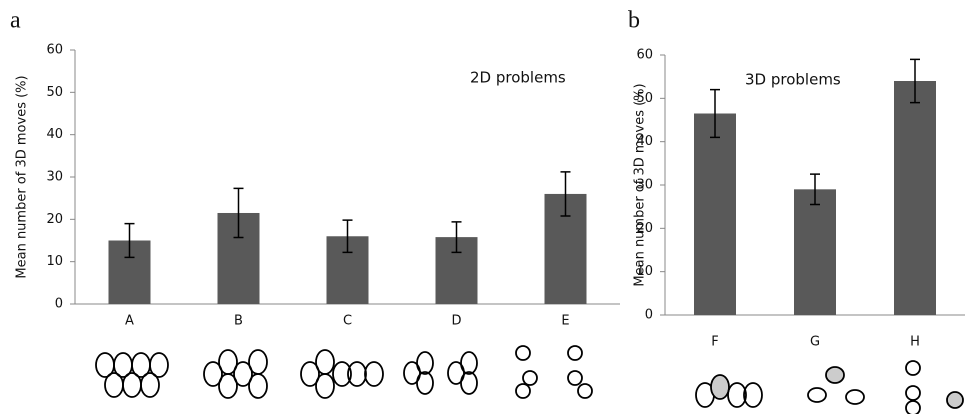 The height and width of the screenshot is (414, 969). What do you see at coordinates (529, 379) in the screenshot?
I see `molecule-icons` at bounding box center [529, 379].